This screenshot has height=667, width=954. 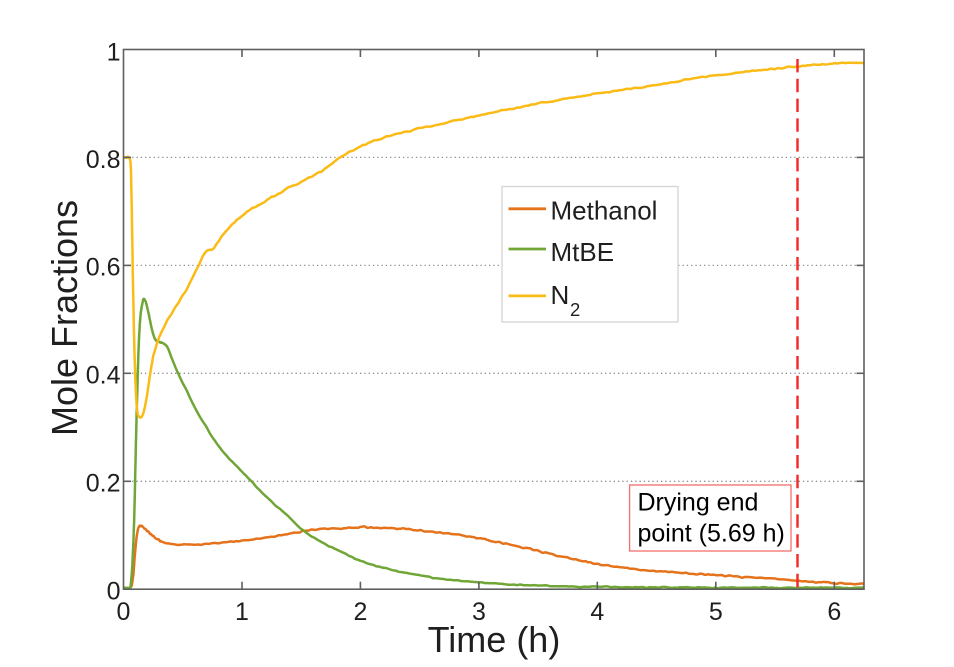 I want to click on svg-text: MtBE, so click(x=583, y=252).